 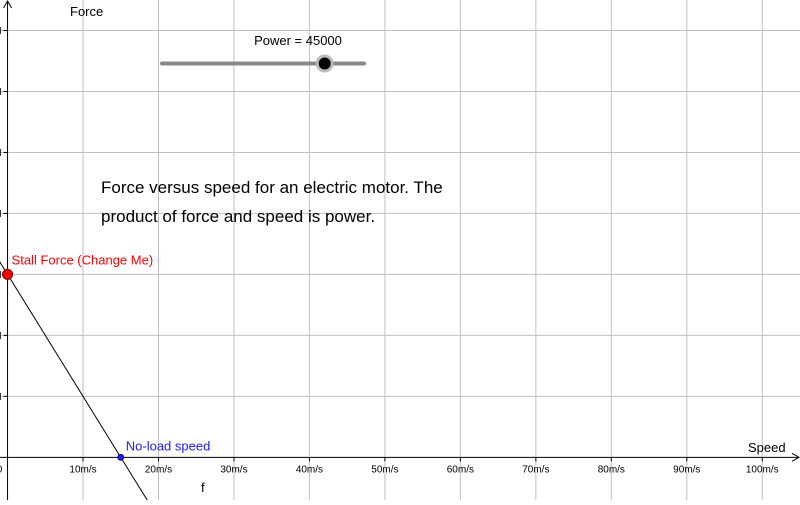 What do you see at coordinates (168, 445) in the screenshot?
I see `no-load-speed-label: No-load speed` at bounding box center [168, 445].